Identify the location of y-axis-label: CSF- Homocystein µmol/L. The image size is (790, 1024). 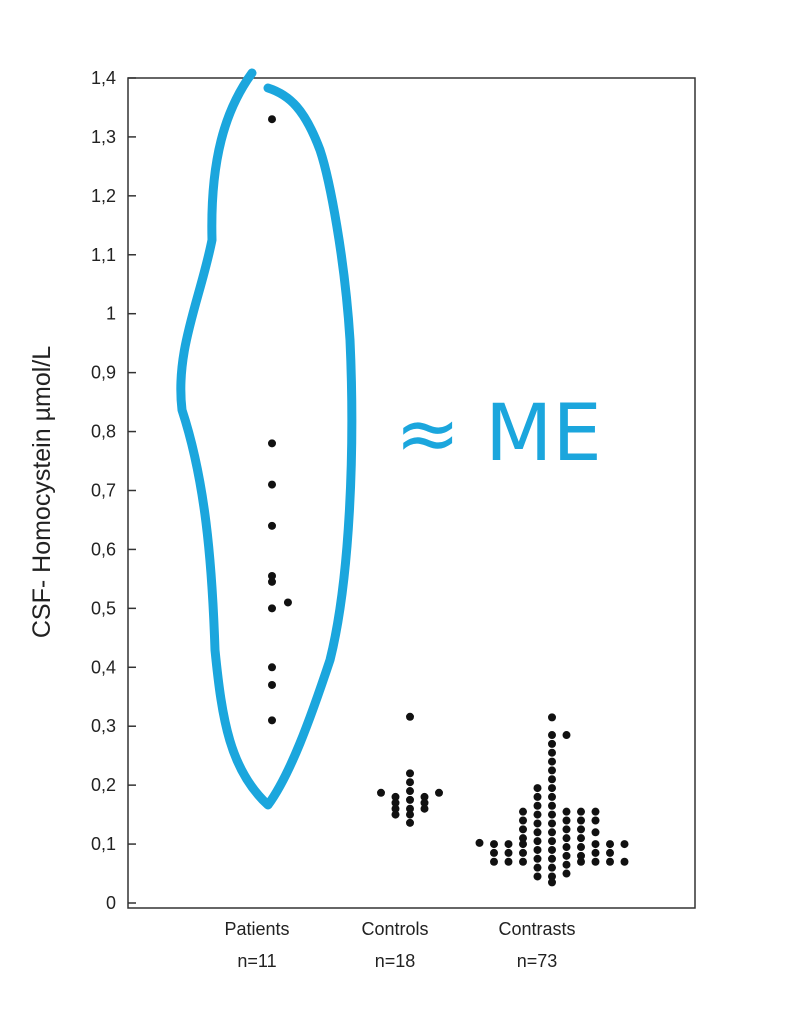
(42, 492).